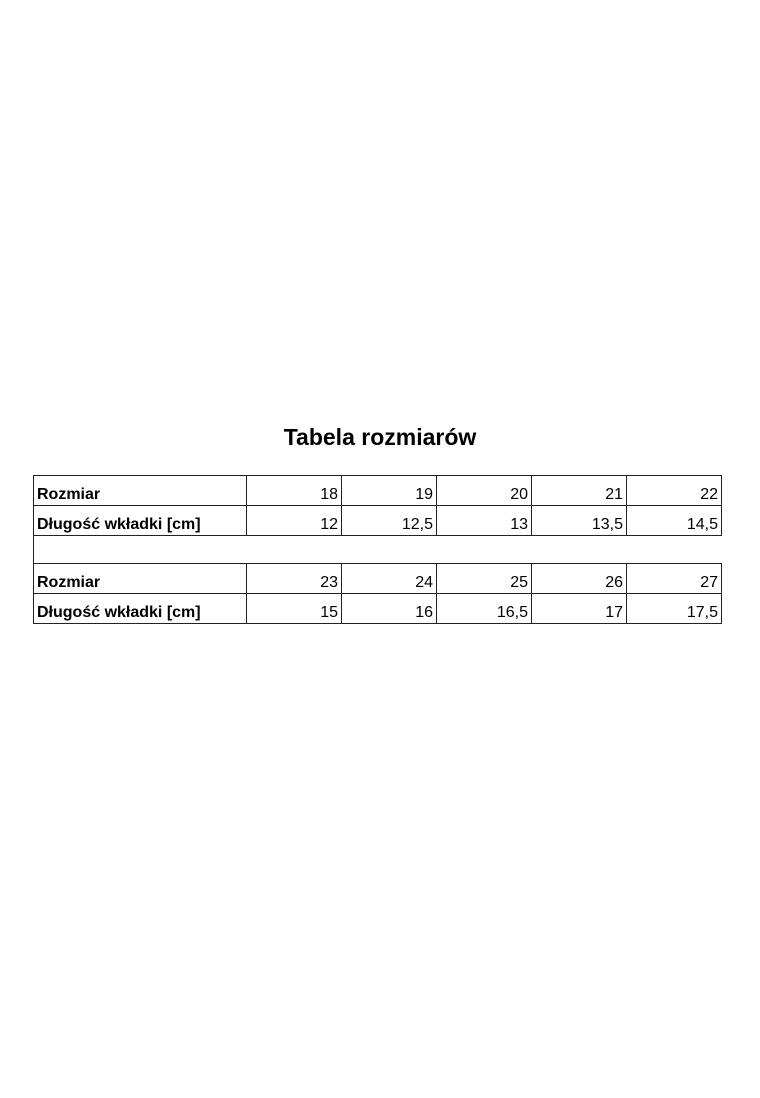  I want to click on table-cell: 20, so click(484, 490).